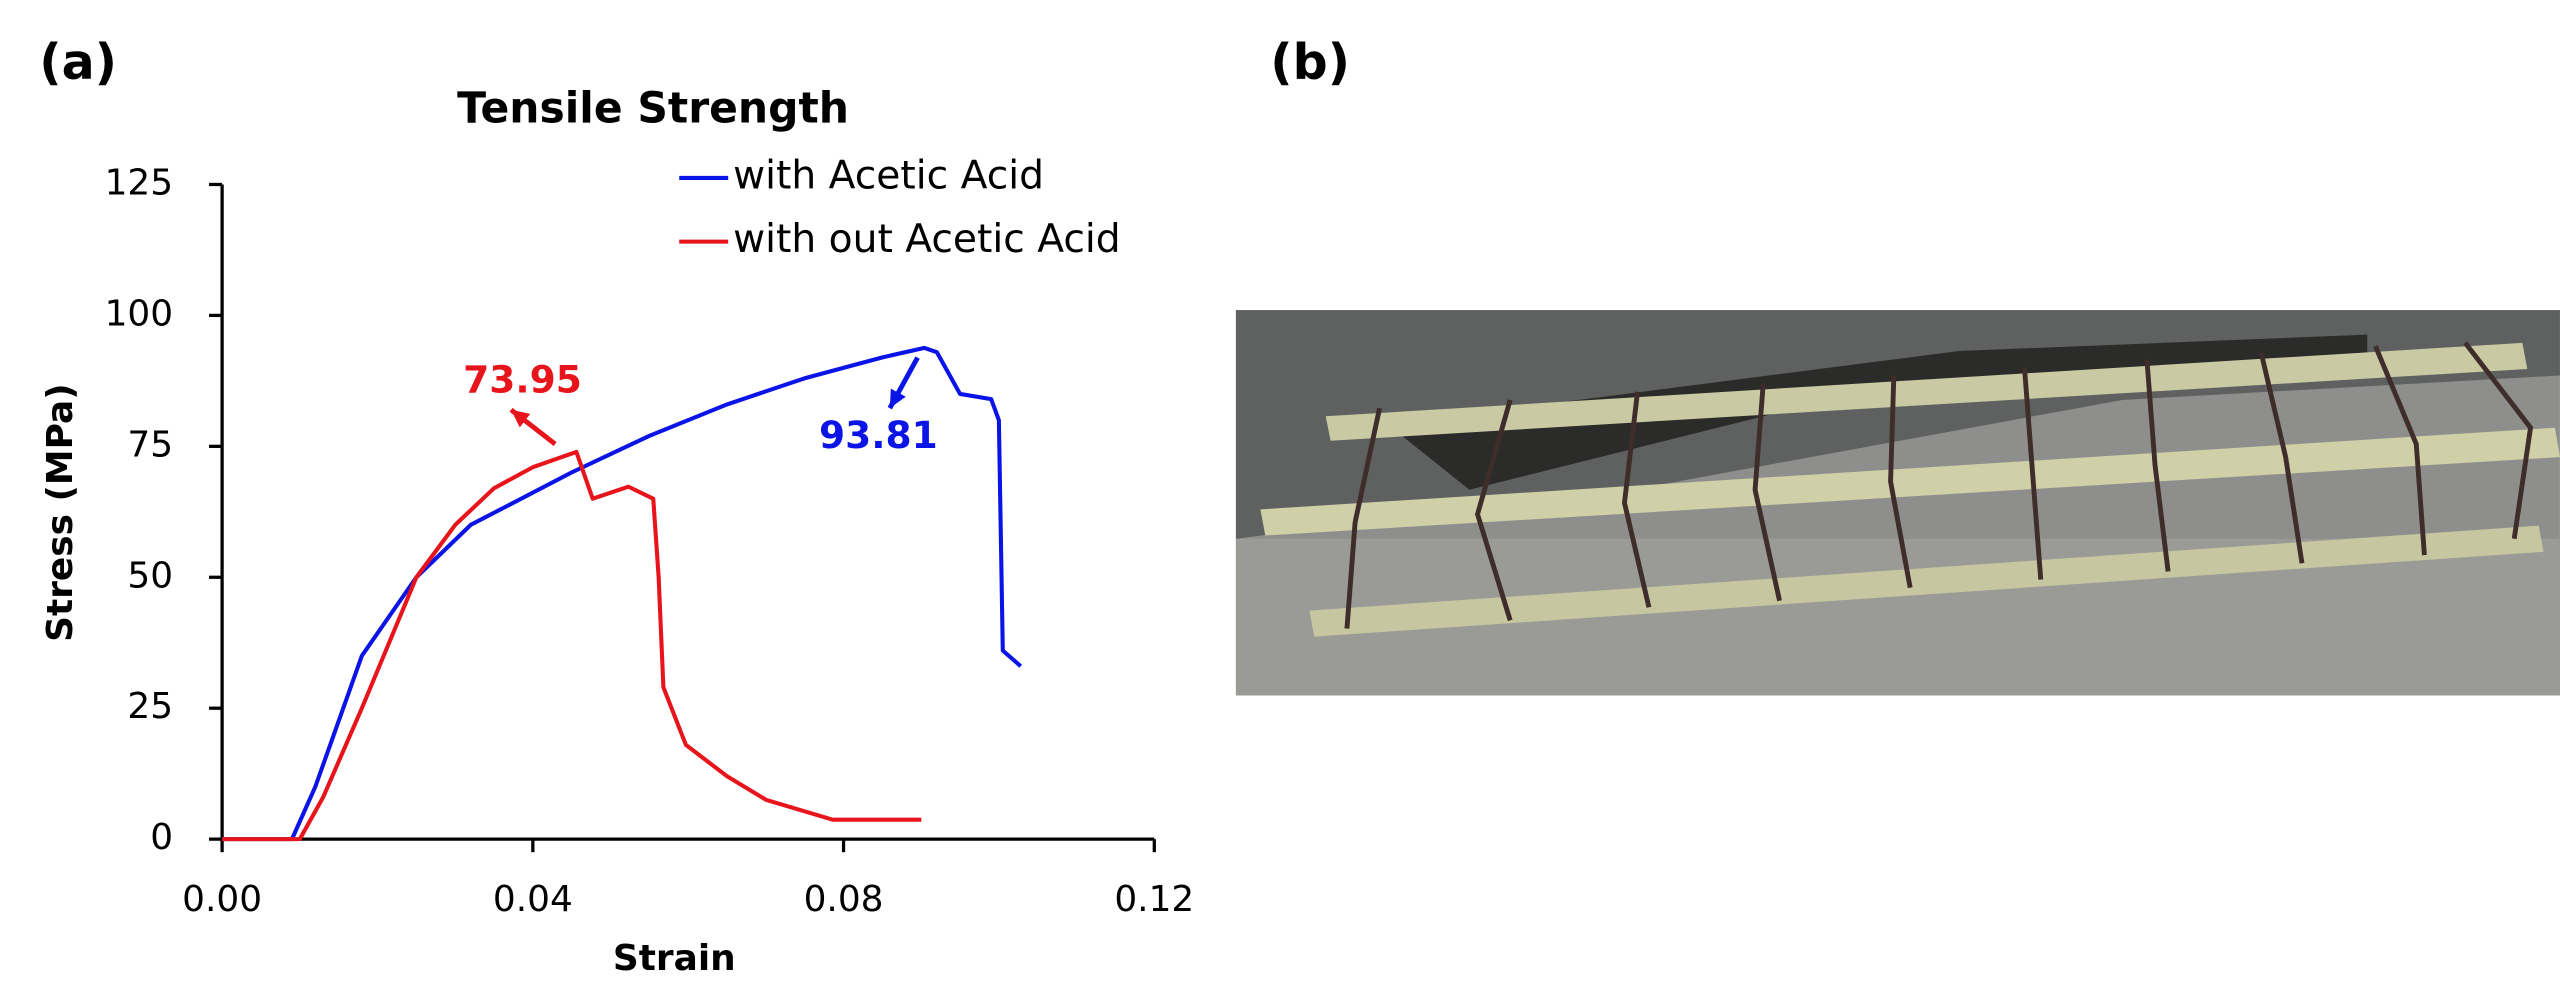  Describe the element at coordinates (844, 899) in the screenshot. I see `x-tick-label: 0.08` at that location.